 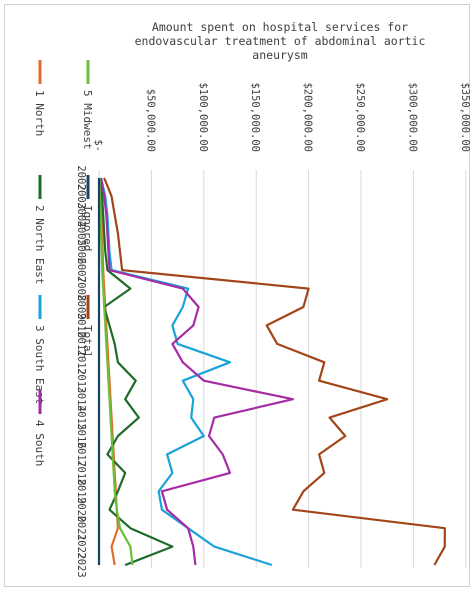 I want to click on series-line-2-north-east, so click(x=136, y=372).